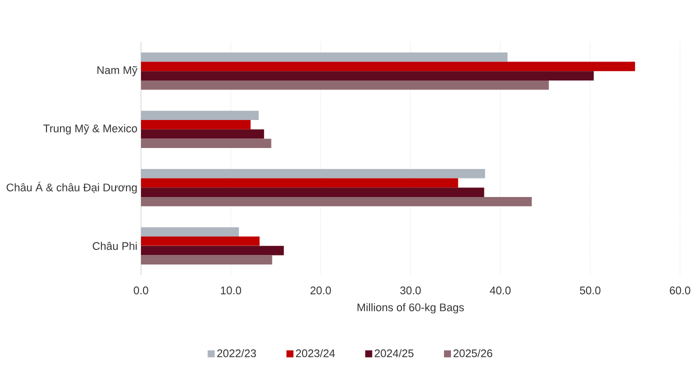  What do you see at coordinates (411, 308) in the screenshot?
I see `x-axis-title: Millions of 60-kg Bags` at bounding box center [411, 308].